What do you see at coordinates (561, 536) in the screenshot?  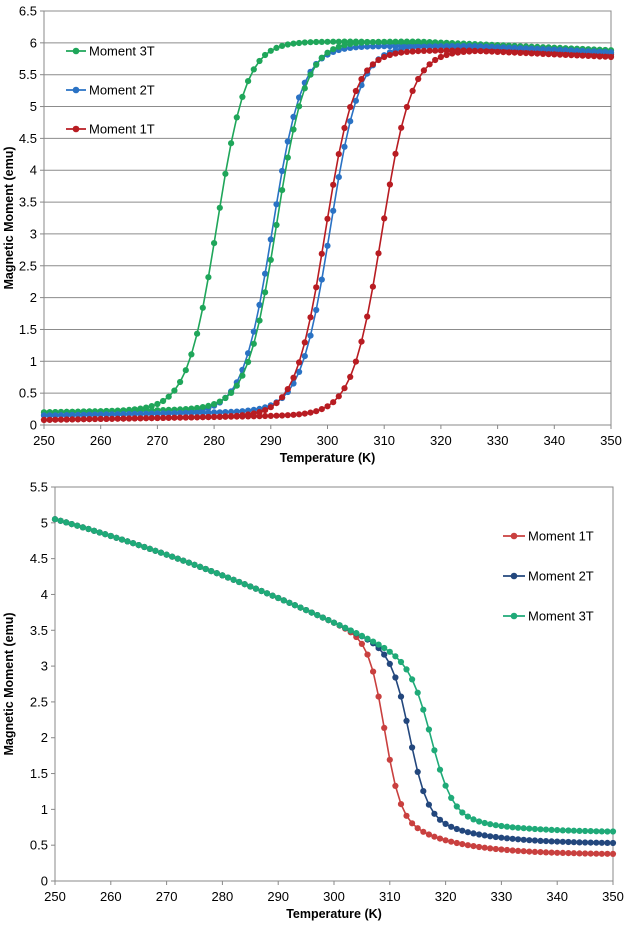 I see `legend-label: Moment 1T` at bounding box center [561, 536].